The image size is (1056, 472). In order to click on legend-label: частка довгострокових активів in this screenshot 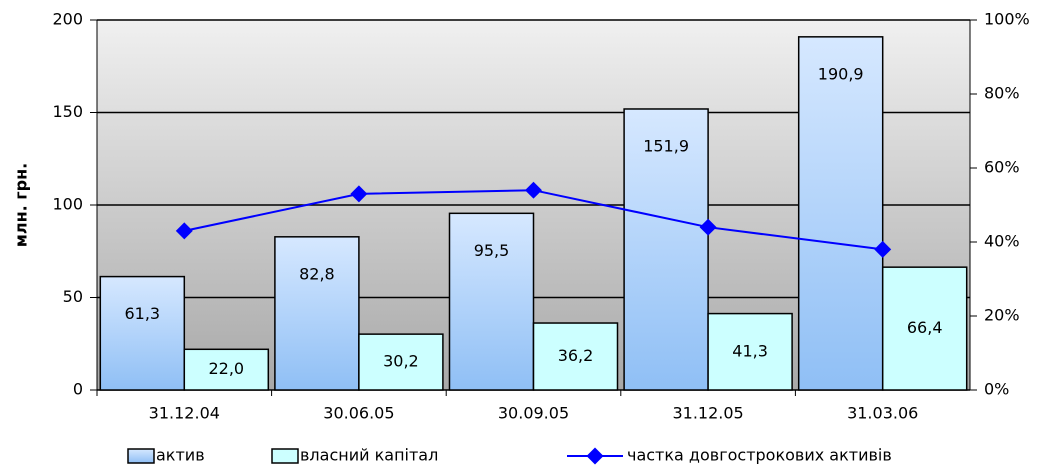, I will do `click(759, 455)`.